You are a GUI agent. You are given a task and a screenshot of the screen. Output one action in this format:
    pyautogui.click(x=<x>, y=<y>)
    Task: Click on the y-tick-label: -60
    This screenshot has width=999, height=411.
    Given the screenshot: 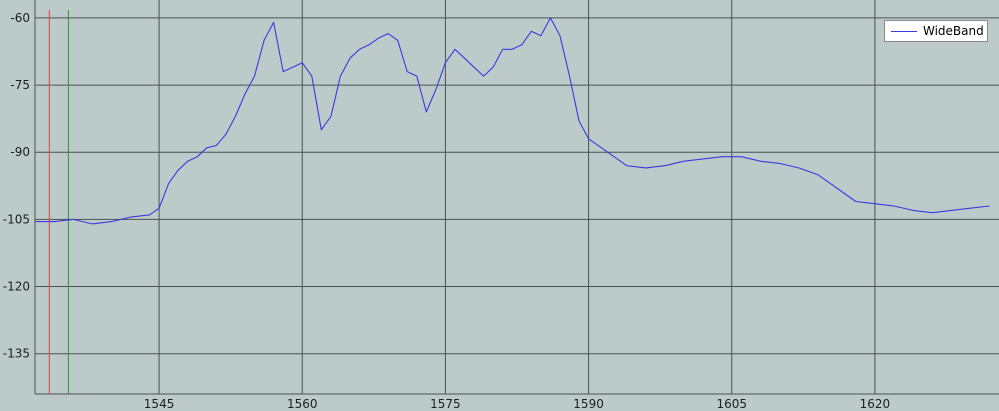 What is the action you would take?
    pyautogui.click(x=20, y=18)
    